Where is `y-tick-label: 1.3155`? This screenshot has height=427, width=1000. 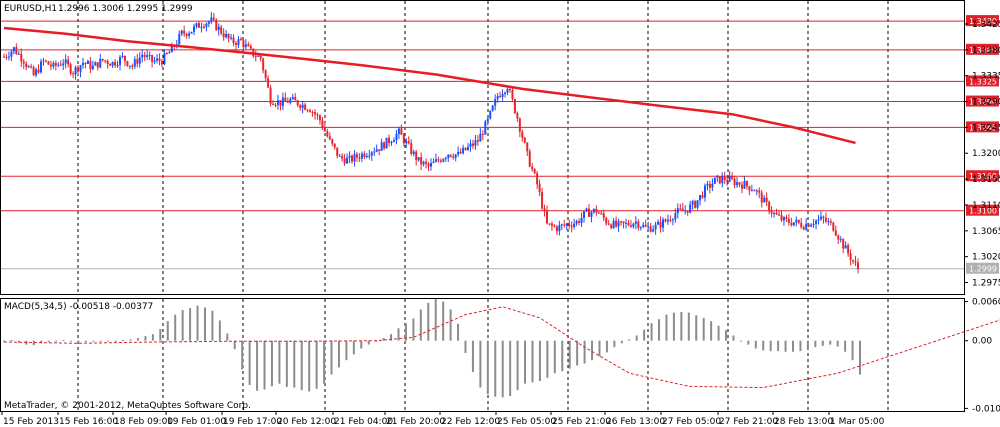
y-tick-label: 1.3155 is located at coordinates (986, 180).